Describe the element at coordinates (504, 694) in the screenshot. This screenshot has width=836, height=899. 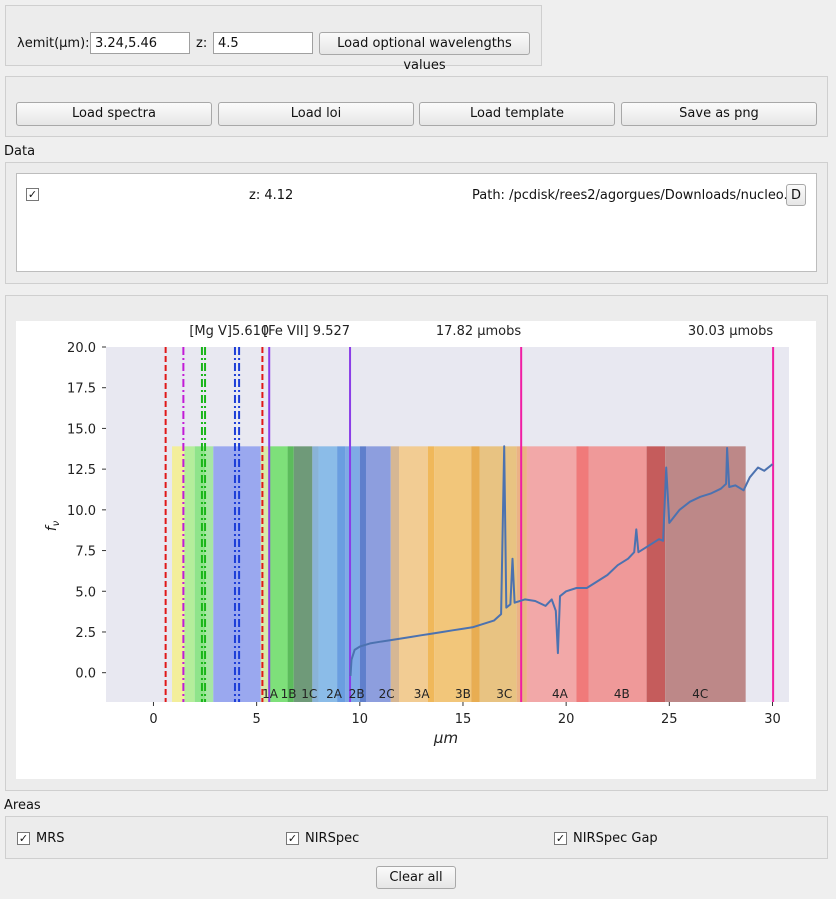
I see `band-label-3C: 3C` at that location.